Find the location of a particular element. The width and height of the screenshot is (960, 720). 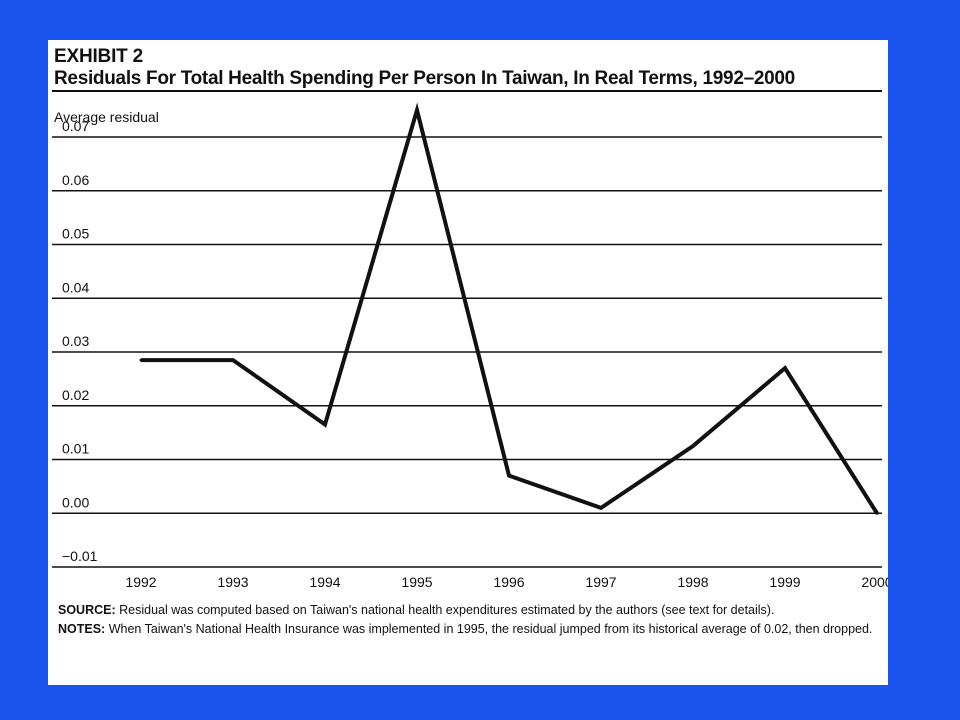

y-axis-label: Average residual is located at coordinates (106, 117).